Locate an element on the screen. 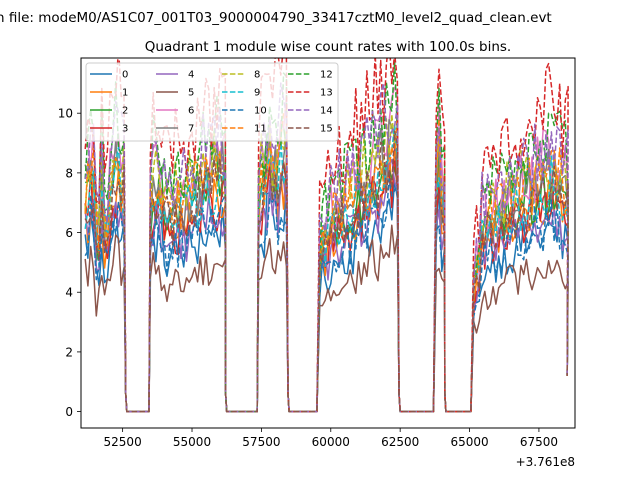 This screenshot has width=640, height=480. legend-box is located at coordinates (212, 102).